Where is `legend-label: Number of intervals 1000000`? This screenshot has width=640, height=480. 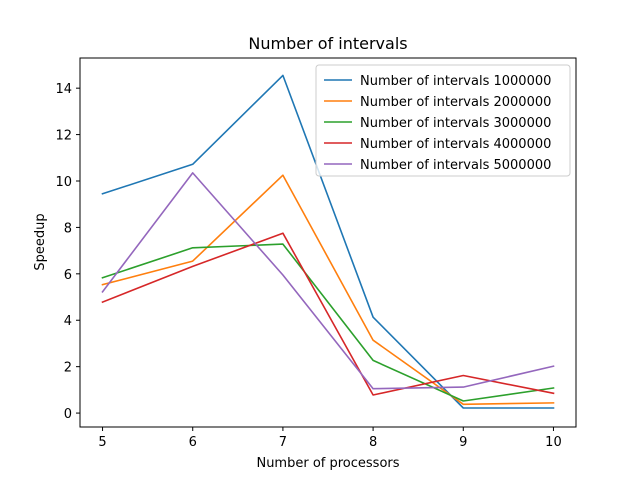 legend-label: Number of intervals 1000000 is located at coordinates (455, 81).